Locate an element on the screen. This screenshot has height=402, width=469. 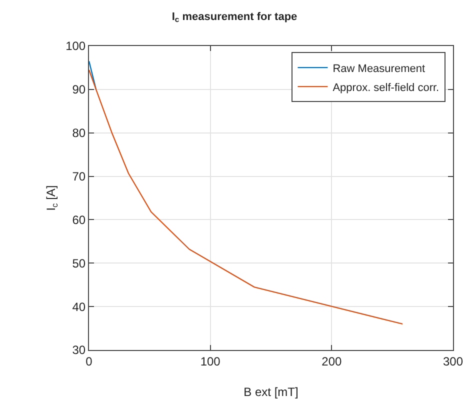
x-tick-label: 200 is located at coordinates (332, 361).